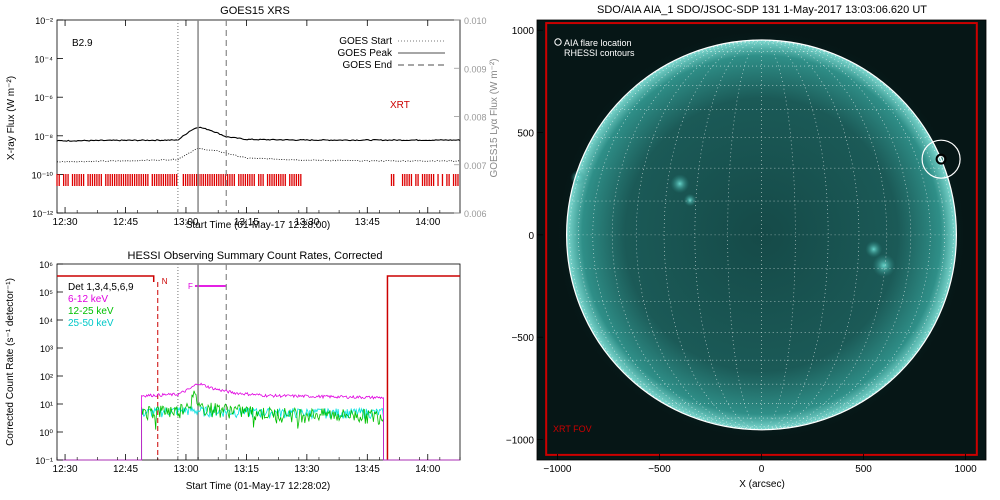 The image size is (1000, 500). Describe the element at coordinates (44, 21) in the screenshot. I see `goes-ytick-label: 10⁻²` at that location.